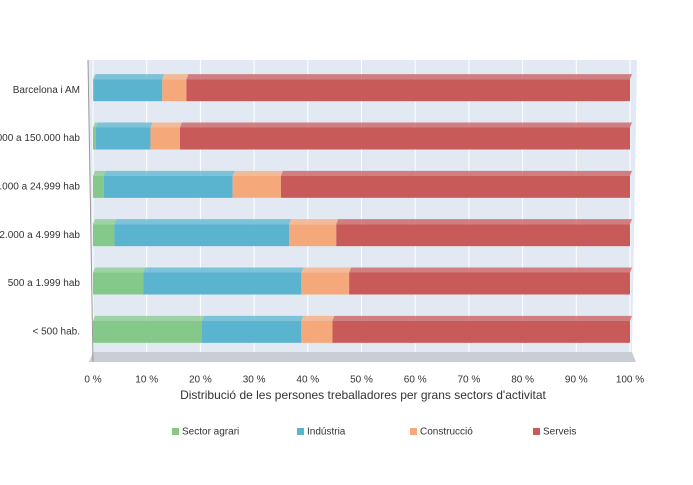 Image resolution: width=693 pixels, height=485 pixels. I want to click on x-tick-label: 70 %, so click(469, 380).